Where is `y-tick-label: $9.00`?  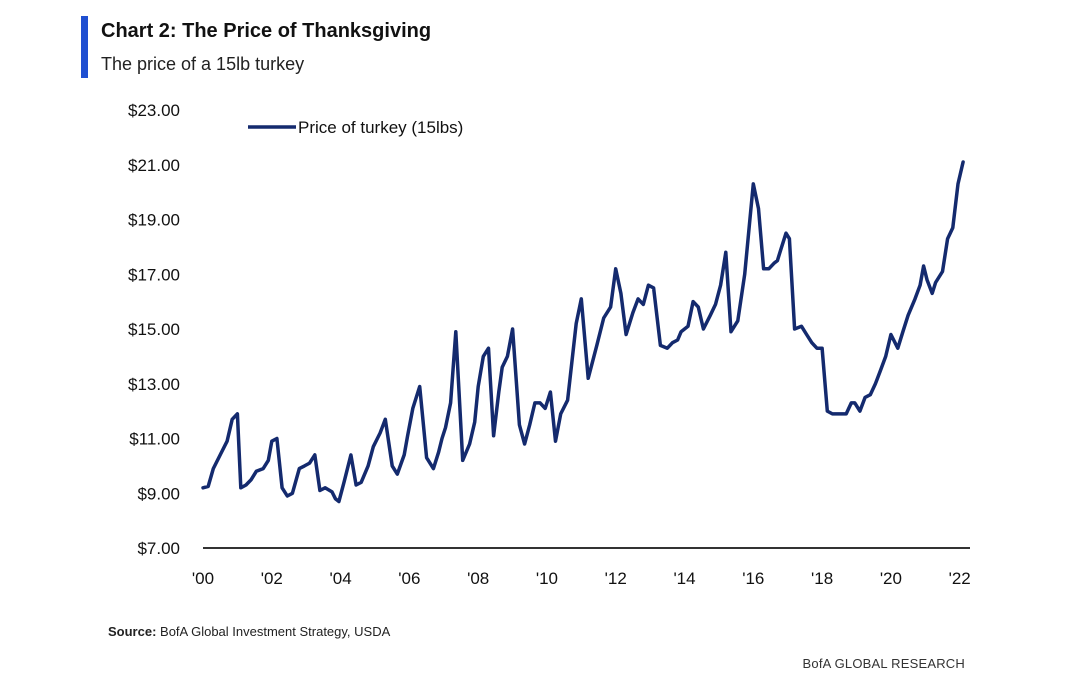
y-tick-label: $9.00 is located at coordinates (158, 493).